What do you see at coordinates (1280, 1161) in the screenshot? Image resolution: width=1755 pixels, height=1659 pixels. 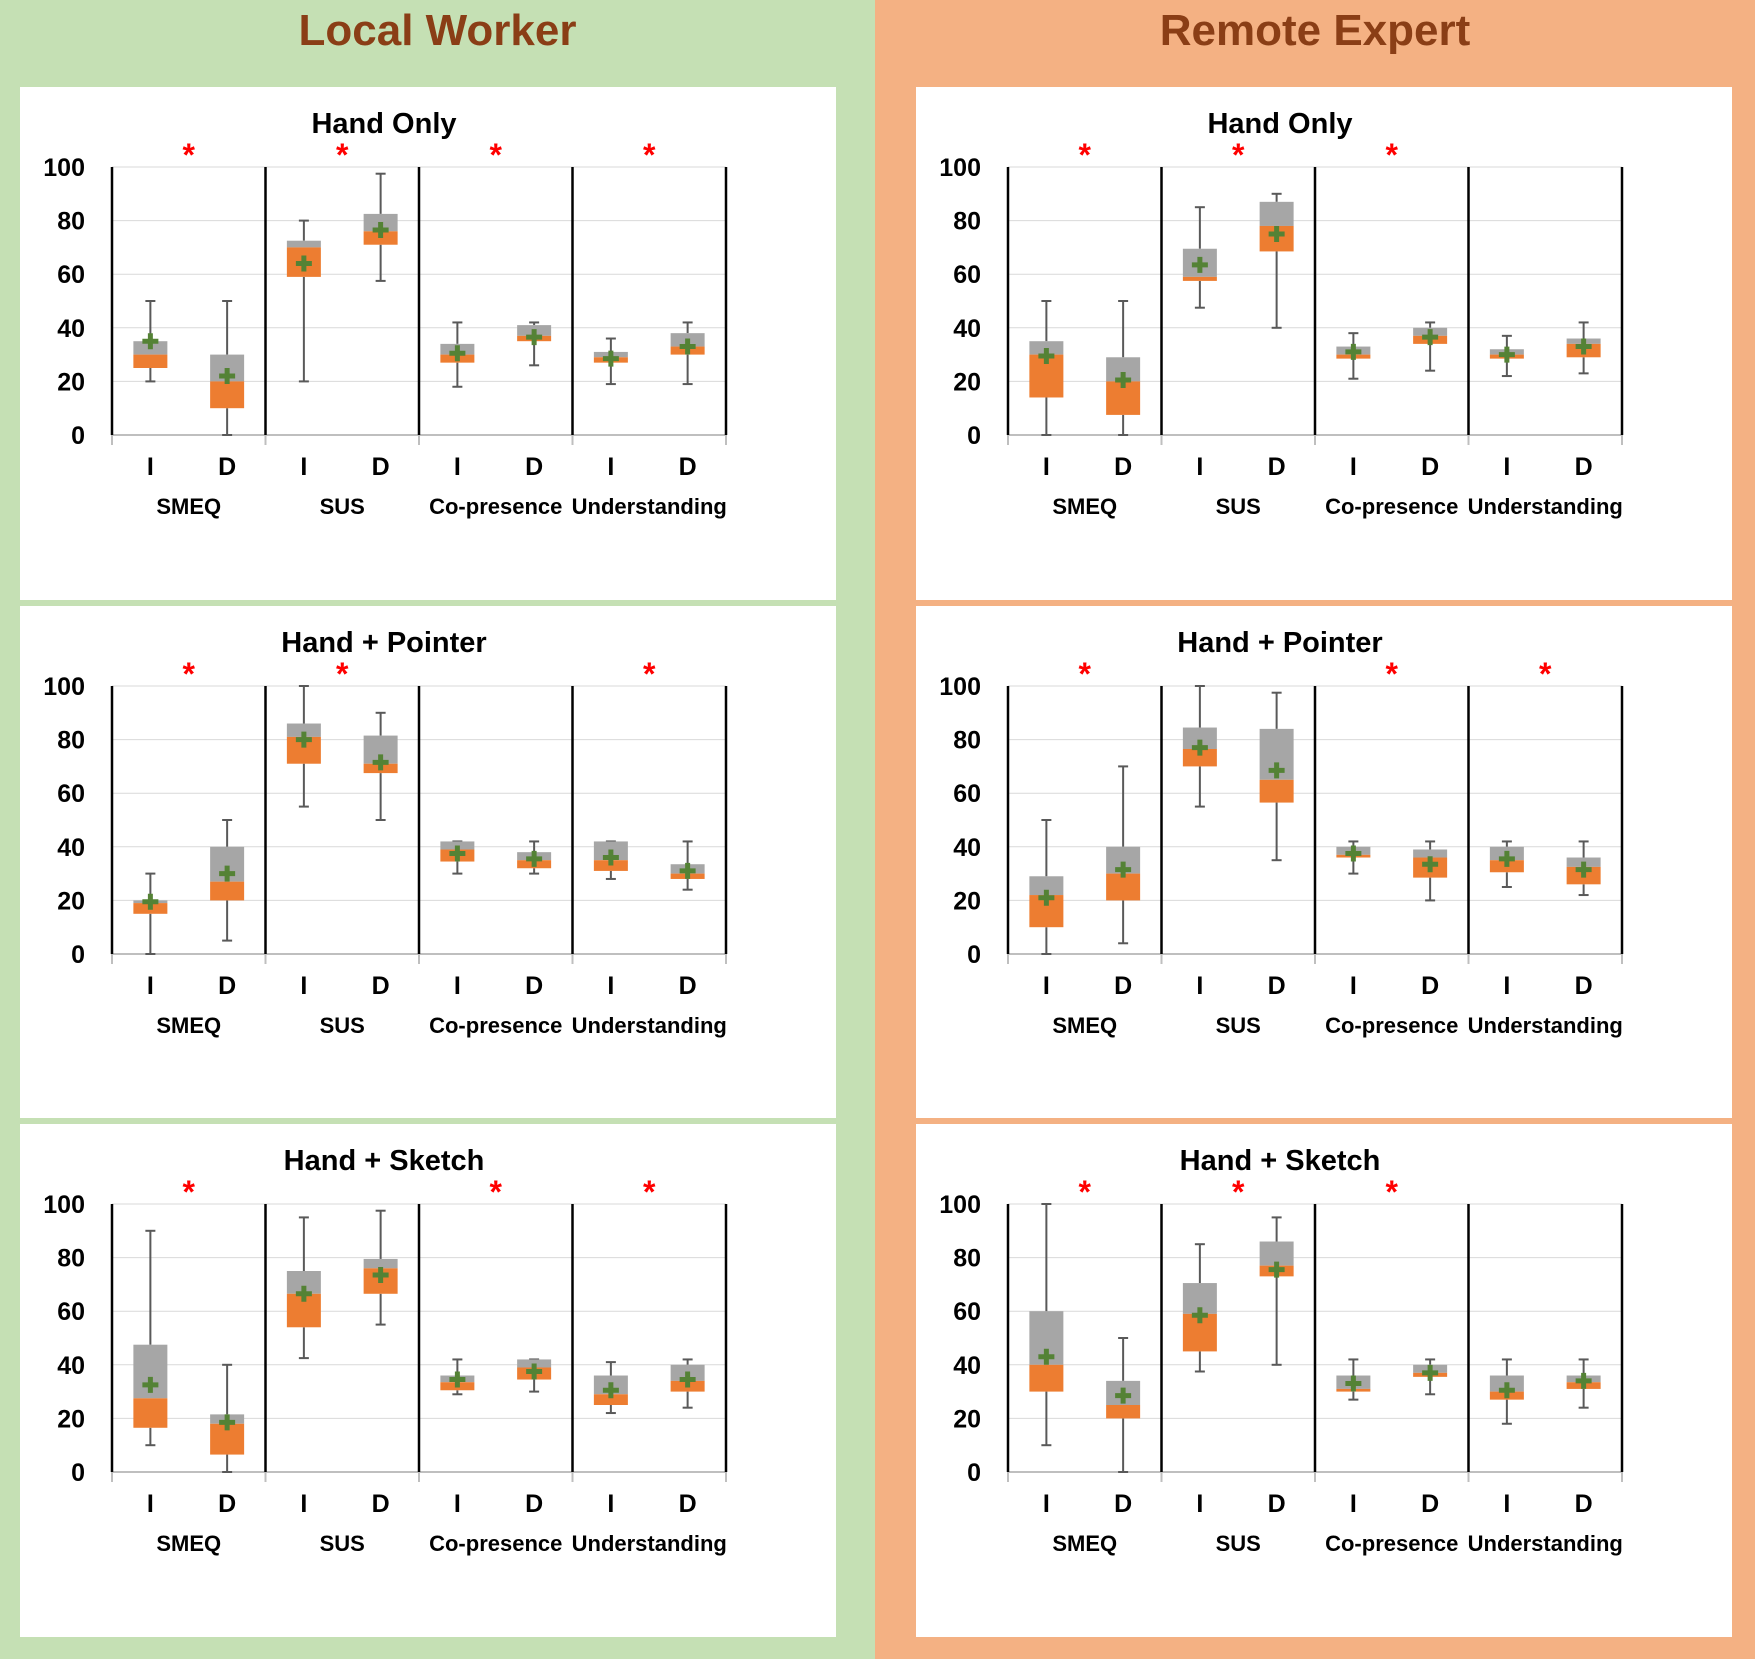 I see `chart-title: Hand + Sketch` at bounding box center [1280, 1161].